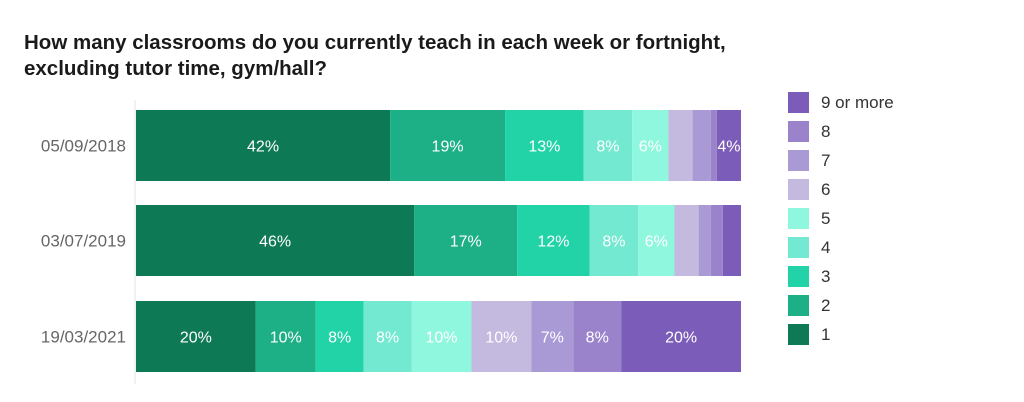 Image resolution: width=1024 pixels, height=402 pixels. What do you see at coordinates (841, 131) in the screenshot?
I see `legend-item: 8` at bounding box center [841, 131].